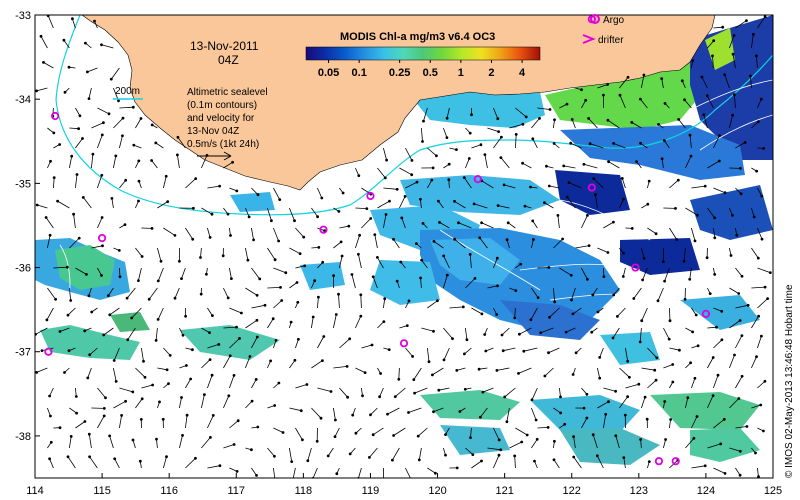 The height and width of the screenshot is (500, 800). I want to click on colorbar, so click(423, 53).